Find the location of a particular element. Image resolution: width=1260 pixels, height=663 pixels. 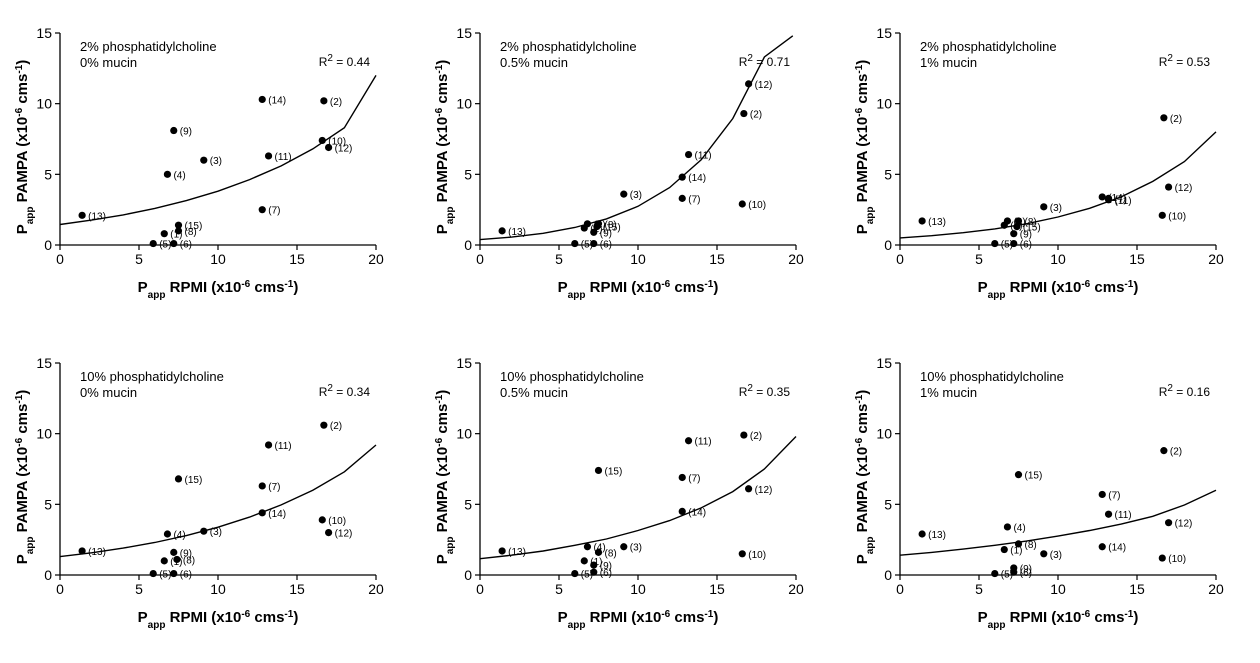

fit-curve is located at coordinates (637, 138).